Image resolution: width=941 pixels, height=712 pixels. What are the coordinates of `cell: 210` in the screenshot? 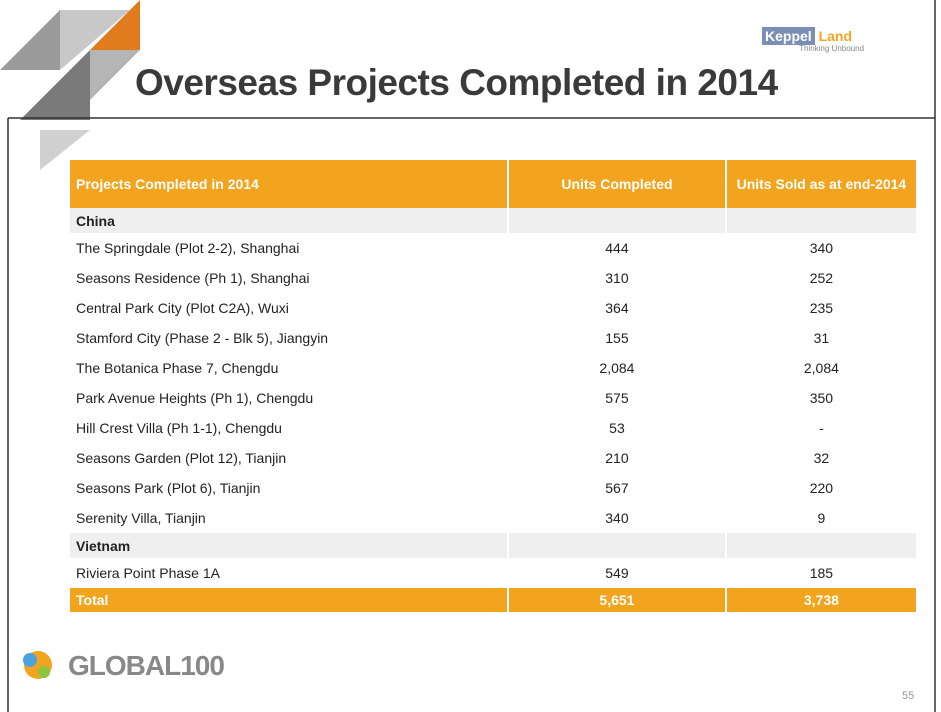 It's located at (617, 458).